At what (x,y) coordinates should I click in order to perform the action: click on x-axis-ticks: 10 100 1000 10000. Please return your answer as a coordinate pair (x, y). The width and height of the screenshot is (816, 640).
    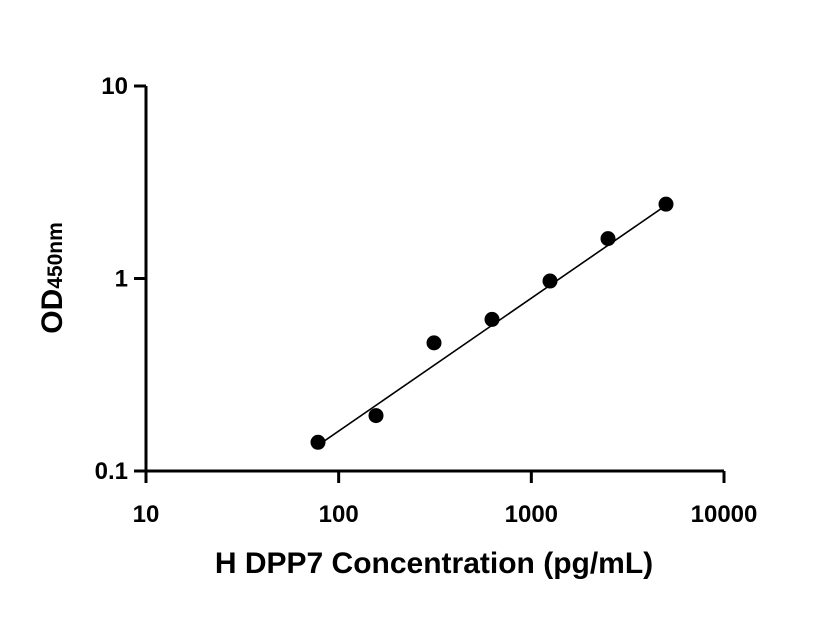
    Looking at the image, I should click on (445, 499).